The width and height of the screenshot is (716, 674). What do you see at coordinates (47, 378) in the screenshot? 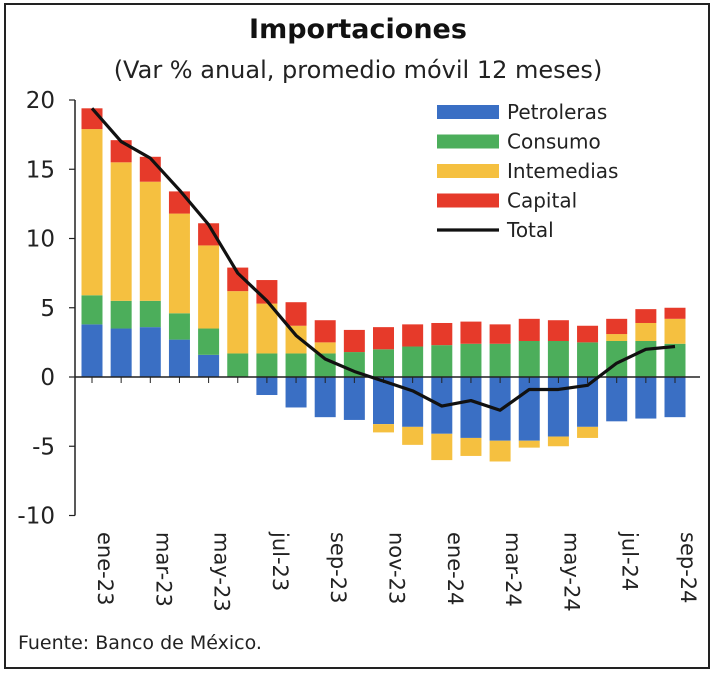
I see `y-tick-label: 0` at bounding box center [47, 378].